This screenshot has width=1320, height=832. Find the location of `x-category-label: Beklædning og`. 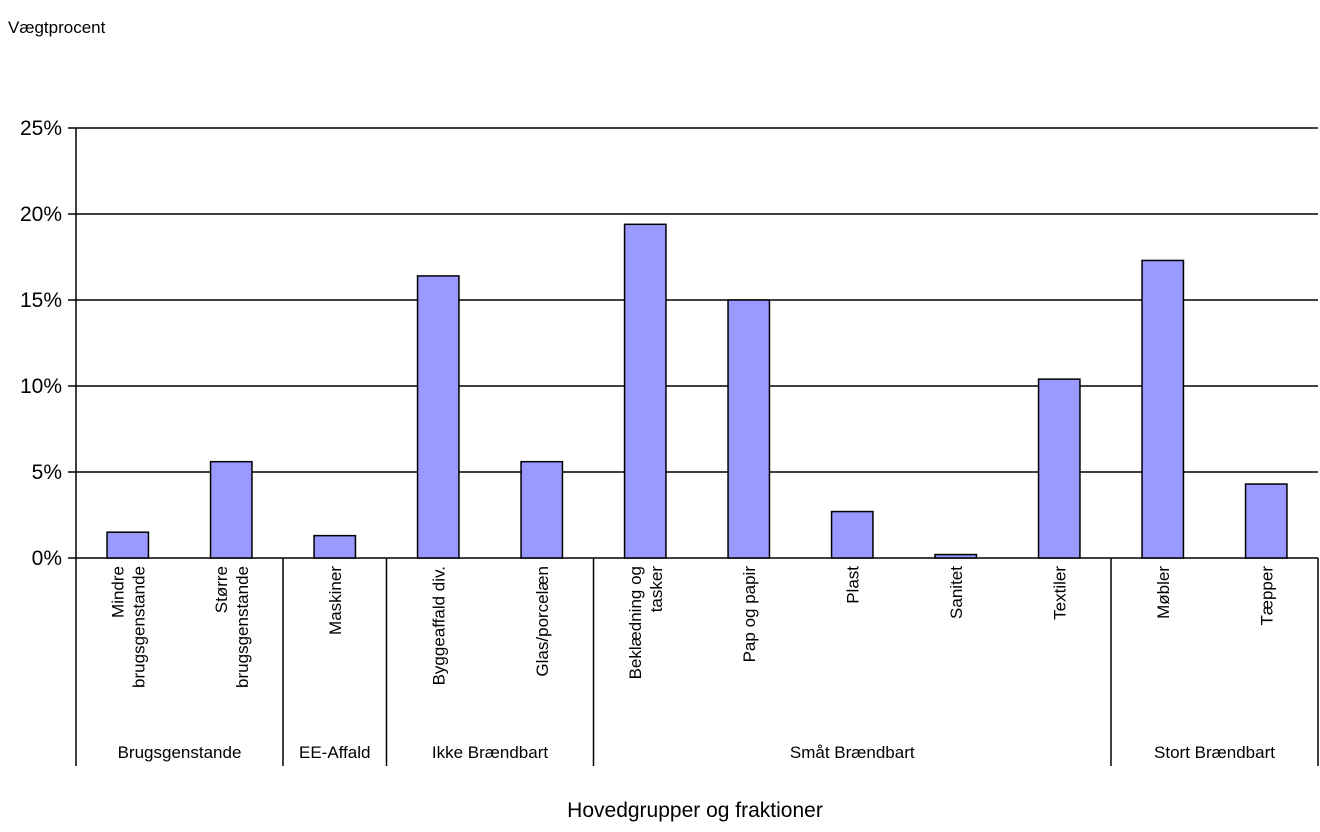

x-category-label: Beklædning og is located at coordinates (635, 622).